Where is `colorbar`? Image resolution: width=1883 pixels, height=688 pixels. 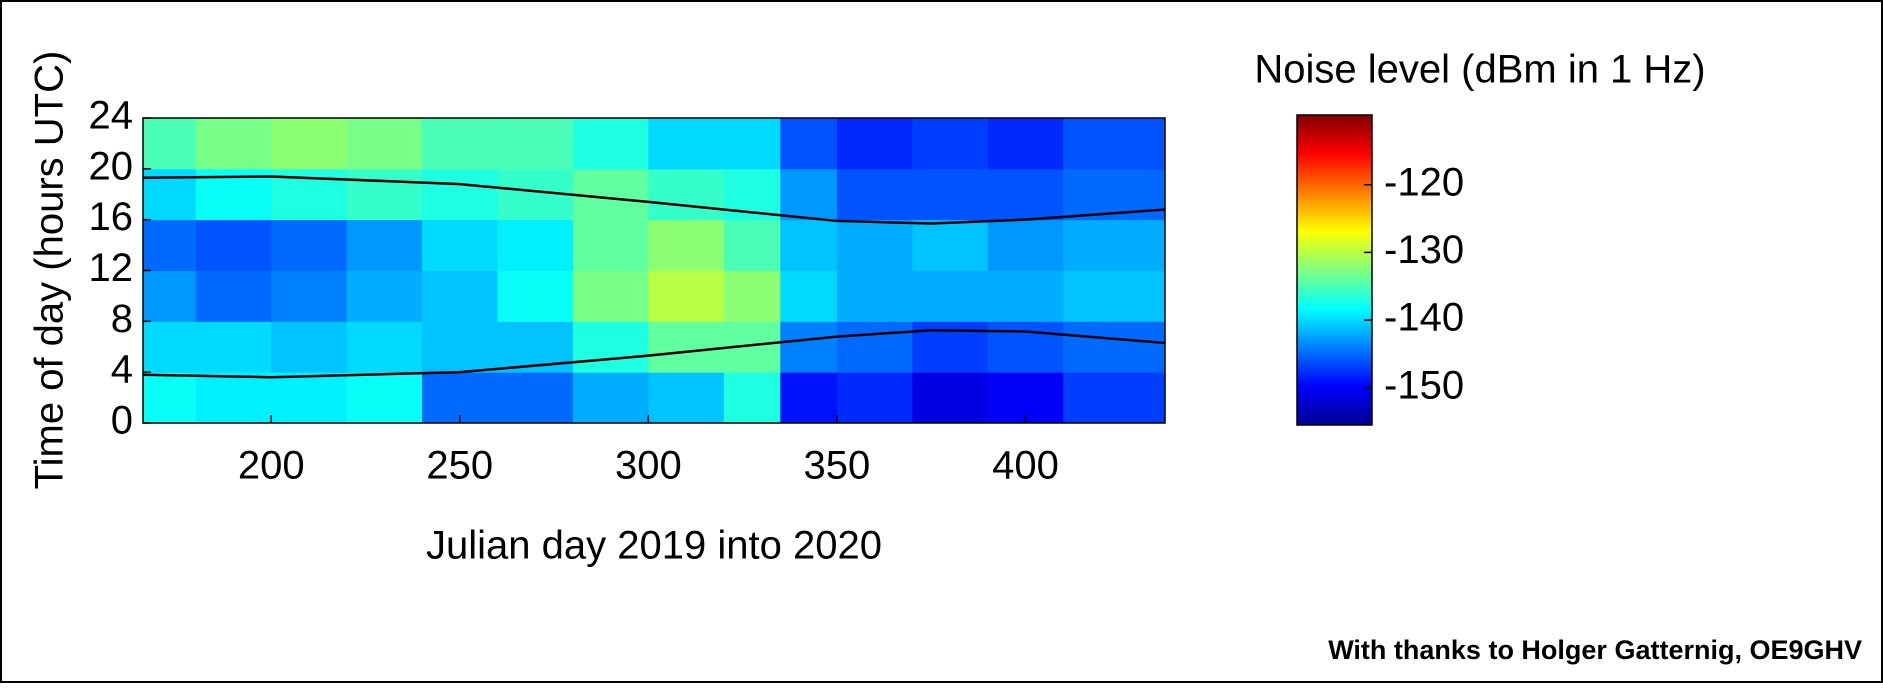
colorbar is located at coordinates (1334, 270).